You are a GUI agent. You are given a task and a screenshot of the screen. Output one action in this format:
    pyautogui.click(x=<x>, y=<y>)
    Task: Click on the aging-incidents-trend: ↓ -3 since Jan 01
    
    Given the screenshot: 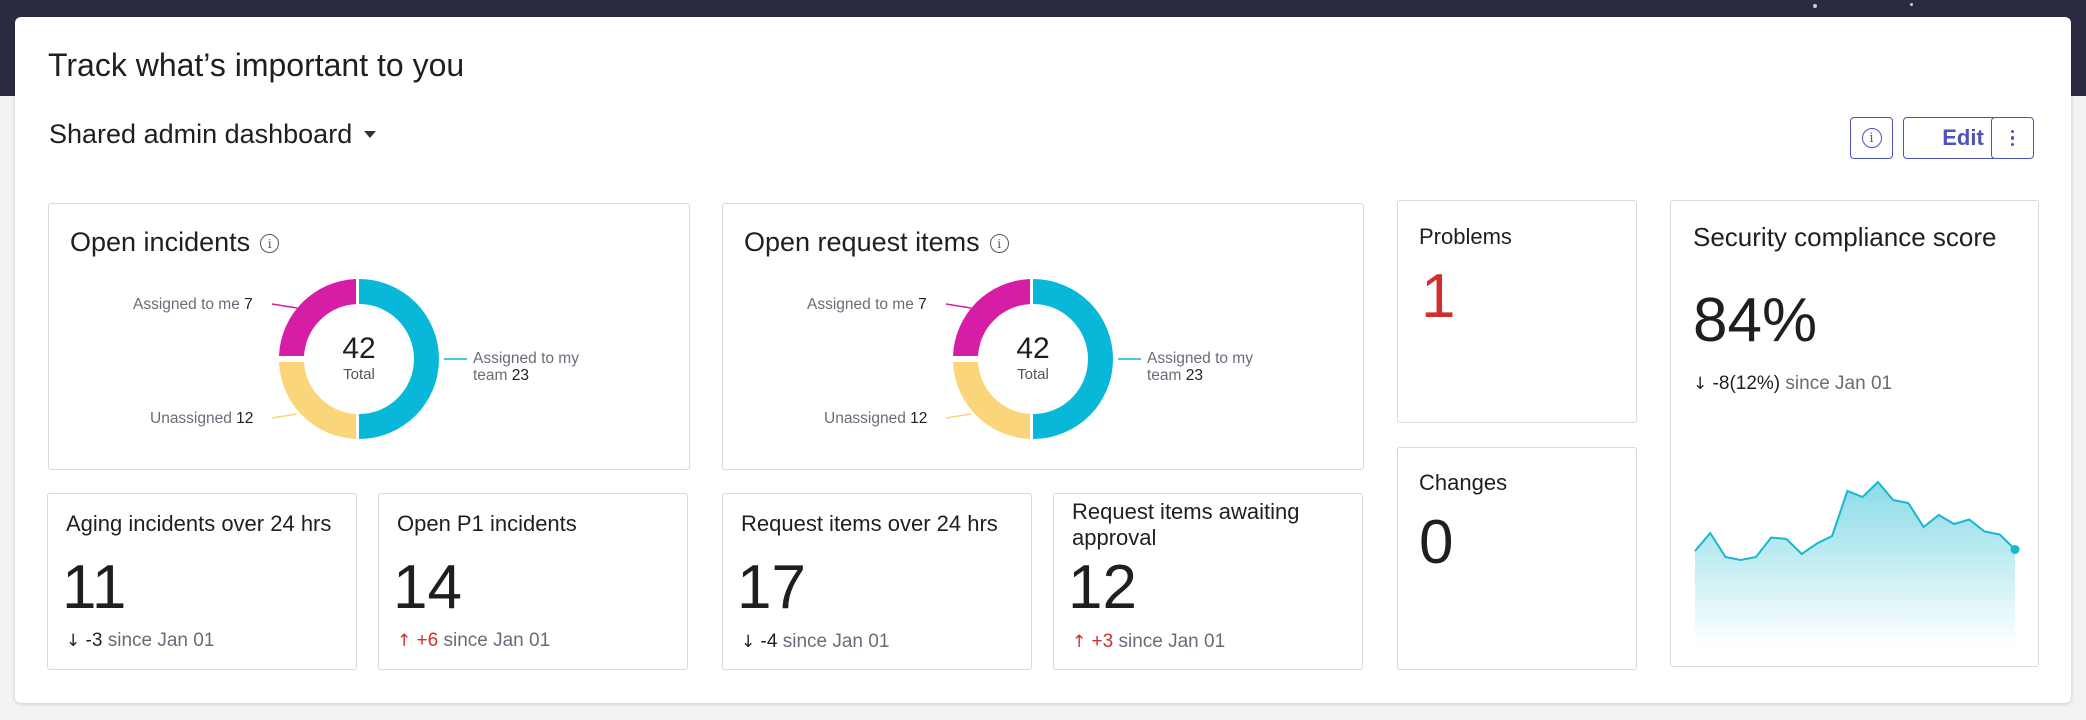 What is the action you would take?
    pyautogui.click(x=140, y=641)
    